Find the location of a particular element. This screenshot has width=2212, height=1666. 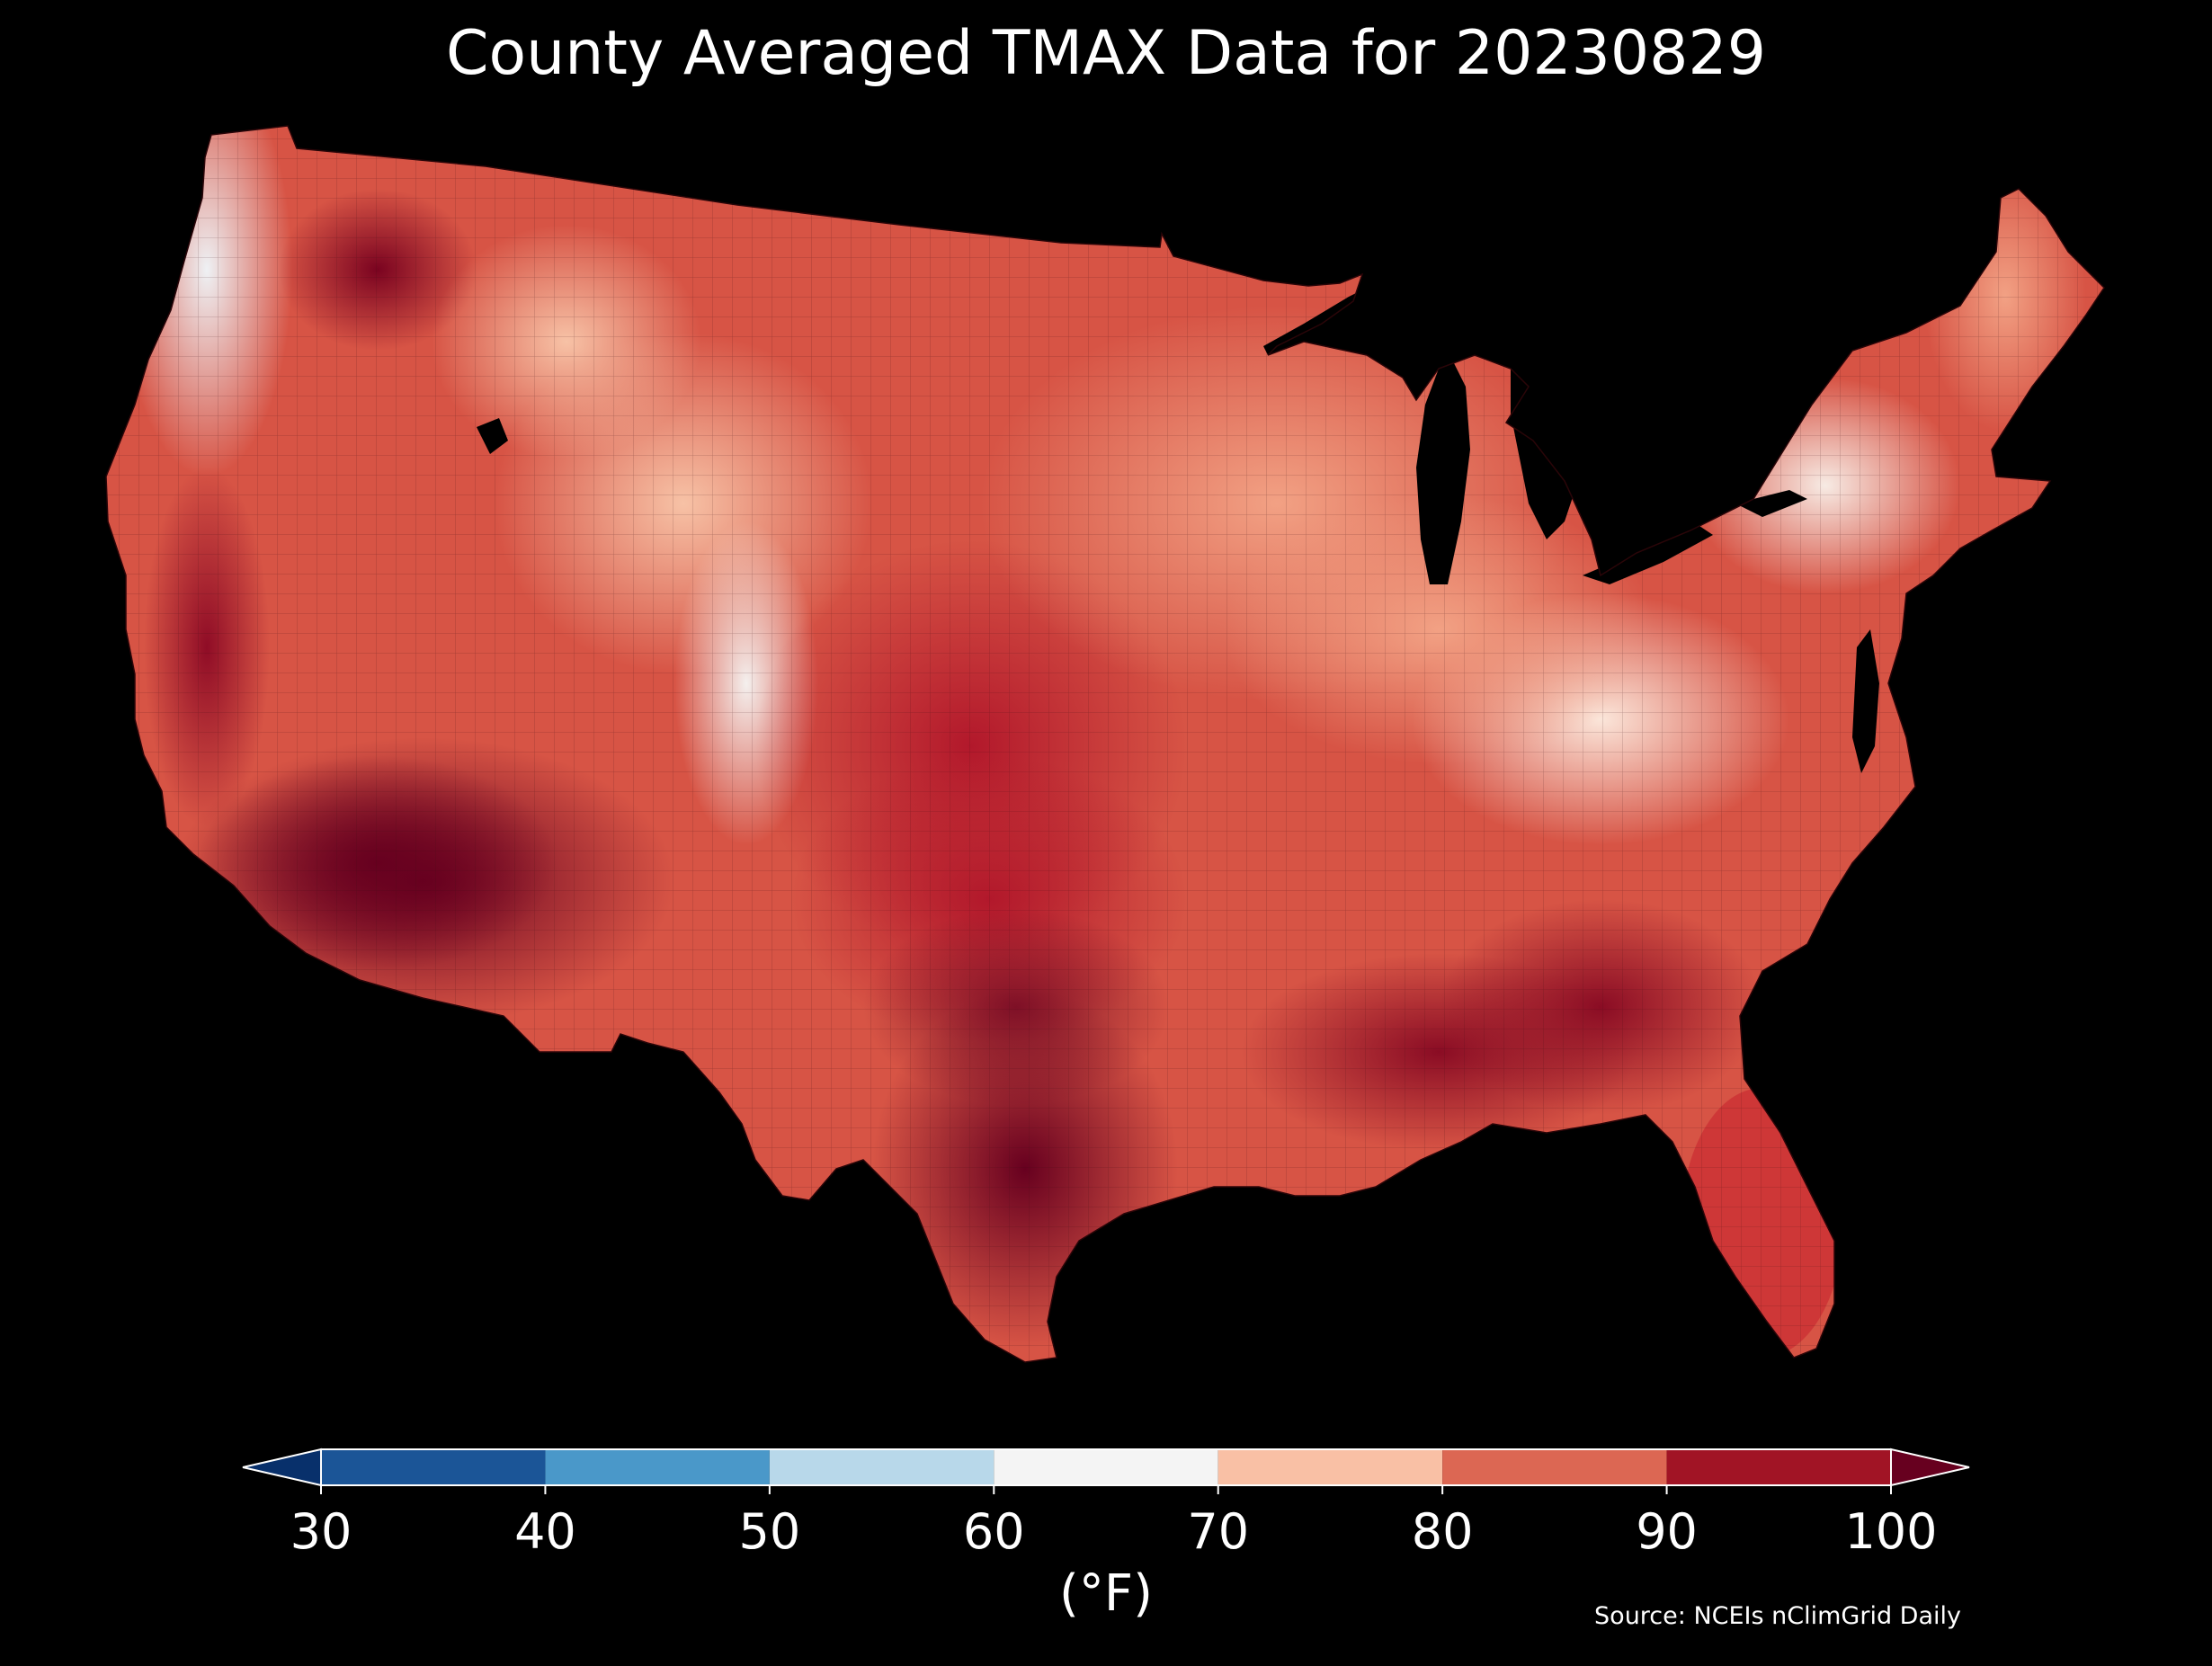

colorbar-tick-label: 30 is located at coordinates (321, 1532).